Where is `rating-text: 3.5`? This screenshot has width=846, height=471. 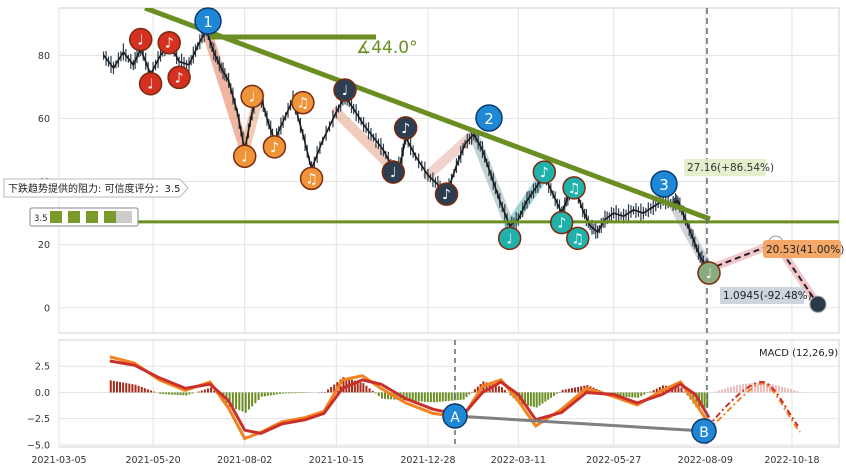 rating-text: 3.5 is located at coordinates (41, 219).